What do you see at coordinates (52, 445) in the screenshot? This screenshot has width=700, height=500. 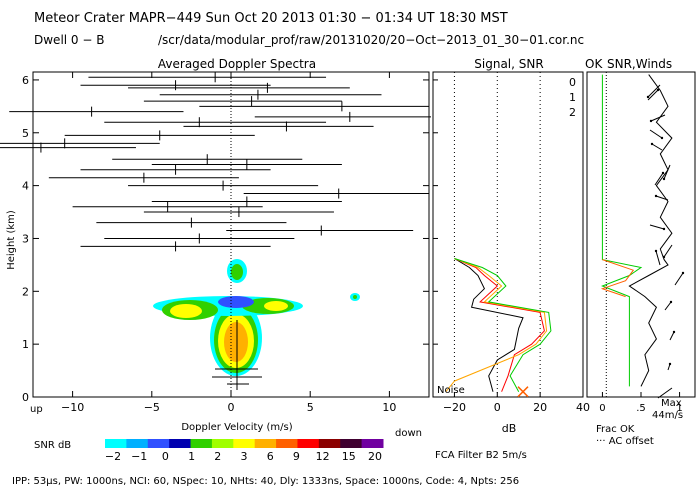 I see `colorbar-label: SNR dB` at bounding box center [52, 445].